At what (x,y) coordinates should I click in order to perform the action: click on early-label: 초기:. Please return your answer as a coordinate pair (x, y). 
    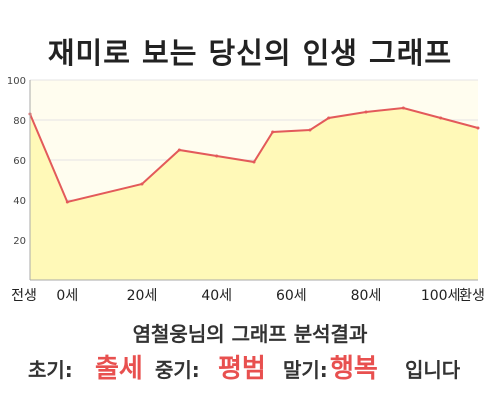
    Looking at the image, I should click on (50, 370).